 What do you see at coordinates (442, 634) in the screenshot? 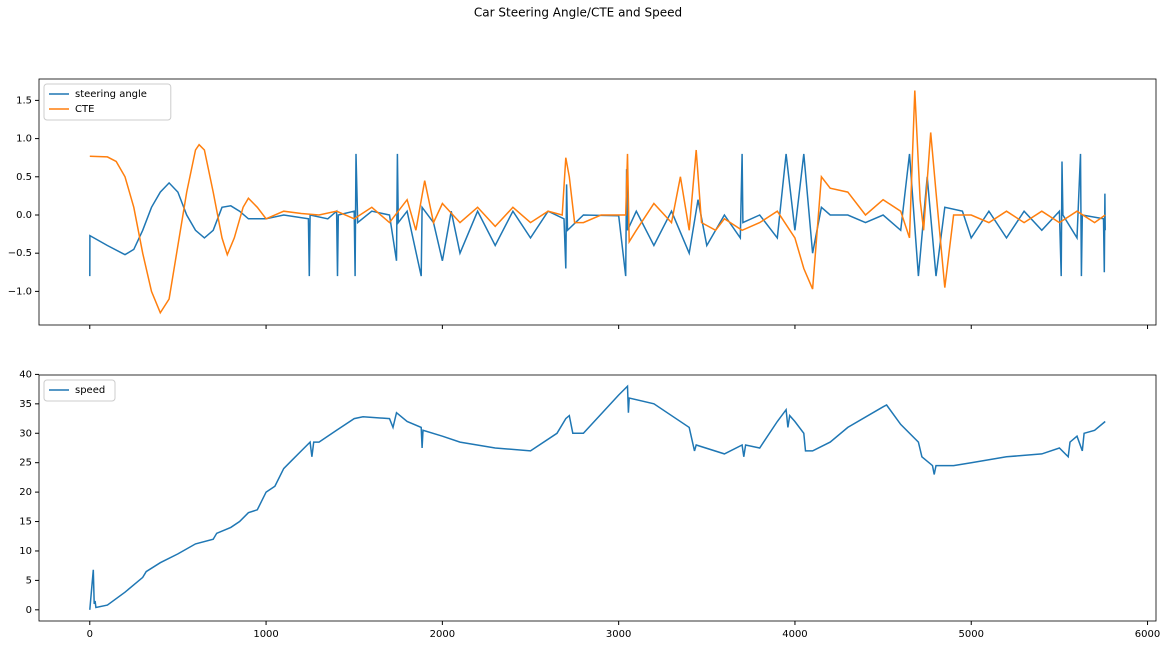
I see `x-tick-label: 2000` at bounding box center [442, 634].